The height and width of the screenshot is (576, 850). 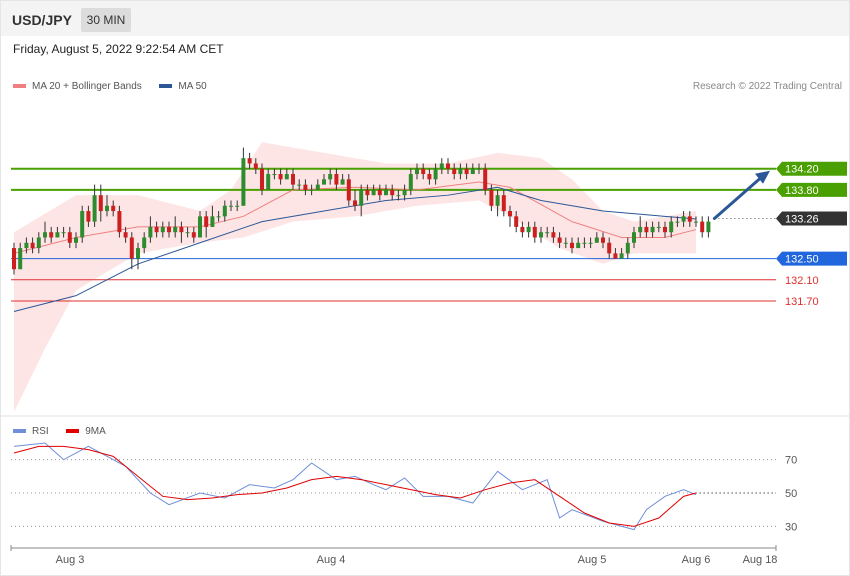 What do you see at coordinates (802, 260) in the screenshot?
I see `level-value-132.50: 132.50` at bounding box center [802, 260].